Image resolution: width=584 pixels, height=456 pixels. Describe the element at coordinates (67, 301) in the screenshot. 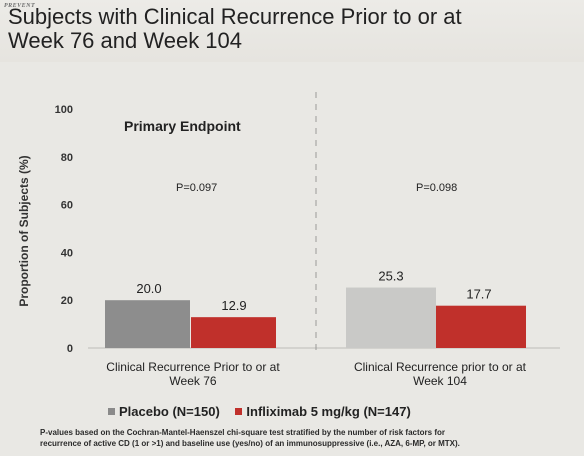

I see `y-tick-label: 20` at that location.